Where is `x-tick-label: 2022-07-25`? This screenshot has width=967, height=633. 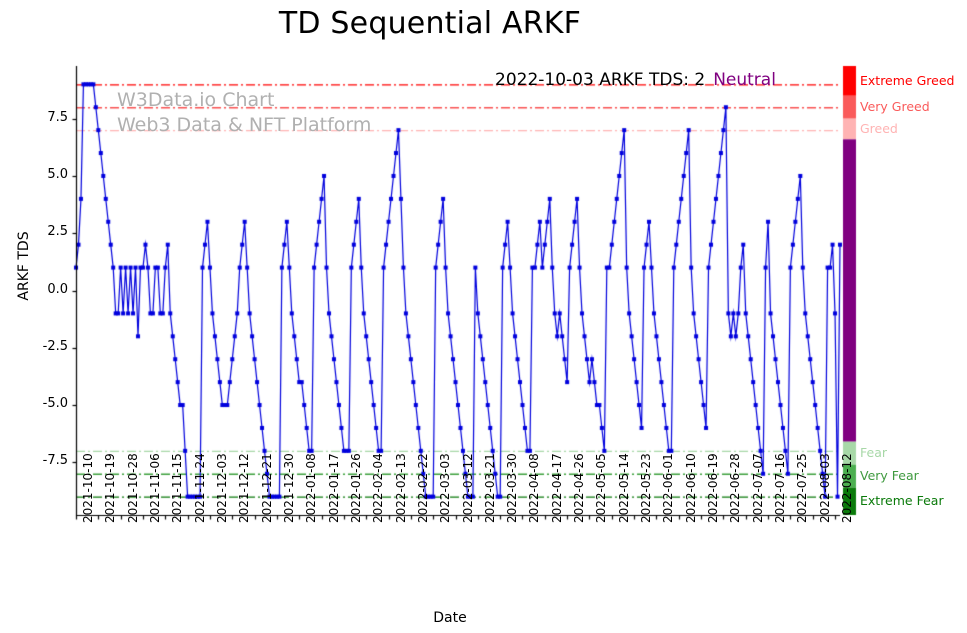
x-tick-label: 2022-07-25 is located at coordinates (802, 488).